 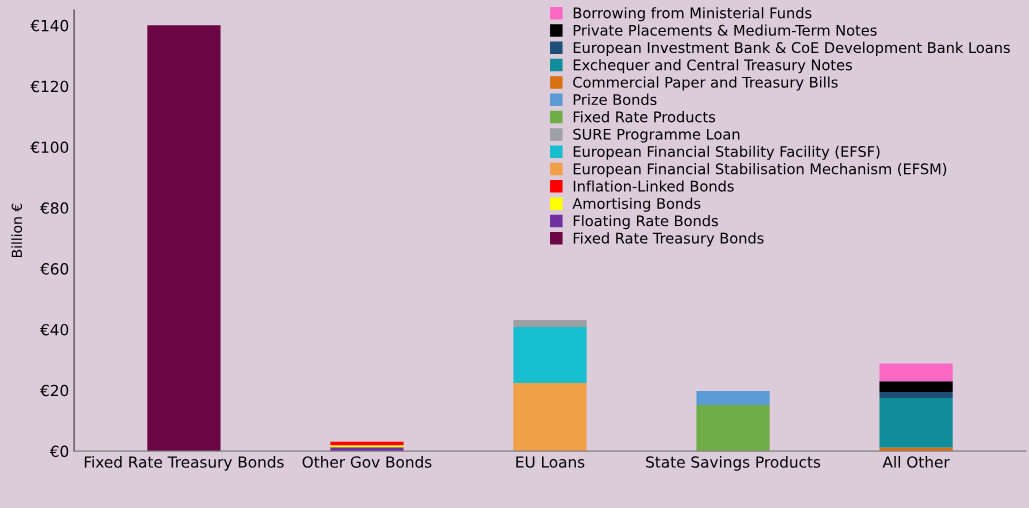 What do you see at coordinates (17, 230) in the screenshot?
I see `y-axis-title: Billion €` at bounding box center [17, 230].